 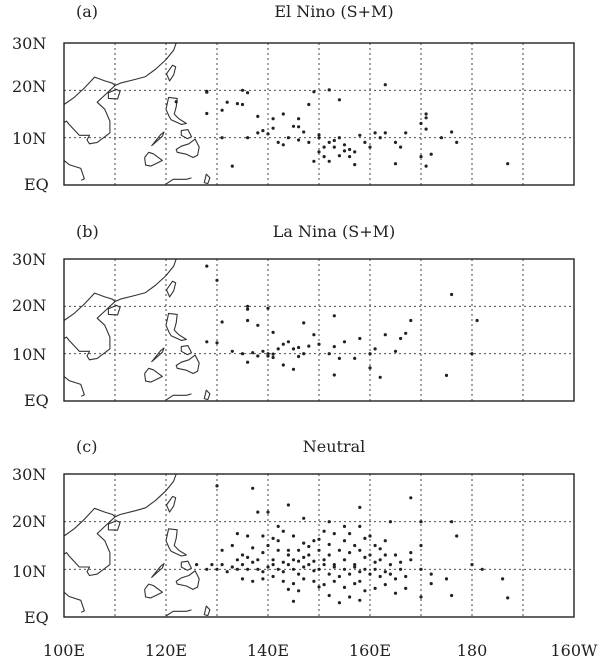 What do you see at coordinates (74, 170) in the screenshot?
I see `malaya-coast` at bounding box center [74, 170].